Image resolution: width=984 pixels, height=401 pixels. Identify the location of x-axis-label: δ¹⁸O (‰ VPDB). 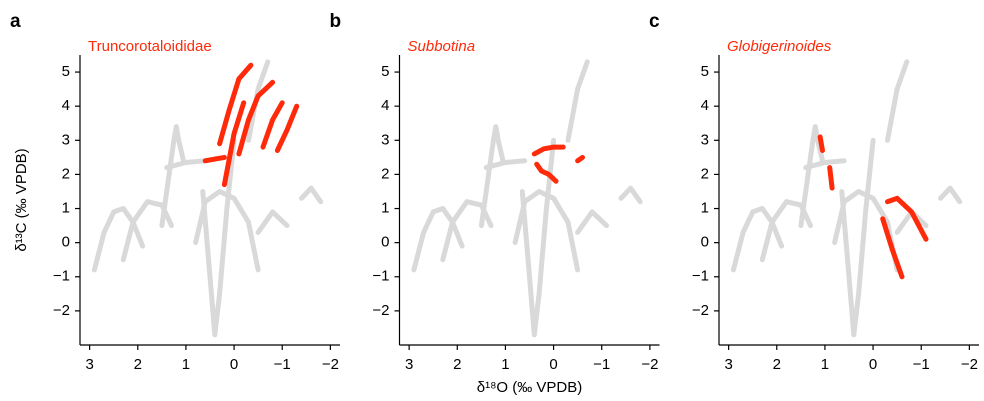
(530, 387).